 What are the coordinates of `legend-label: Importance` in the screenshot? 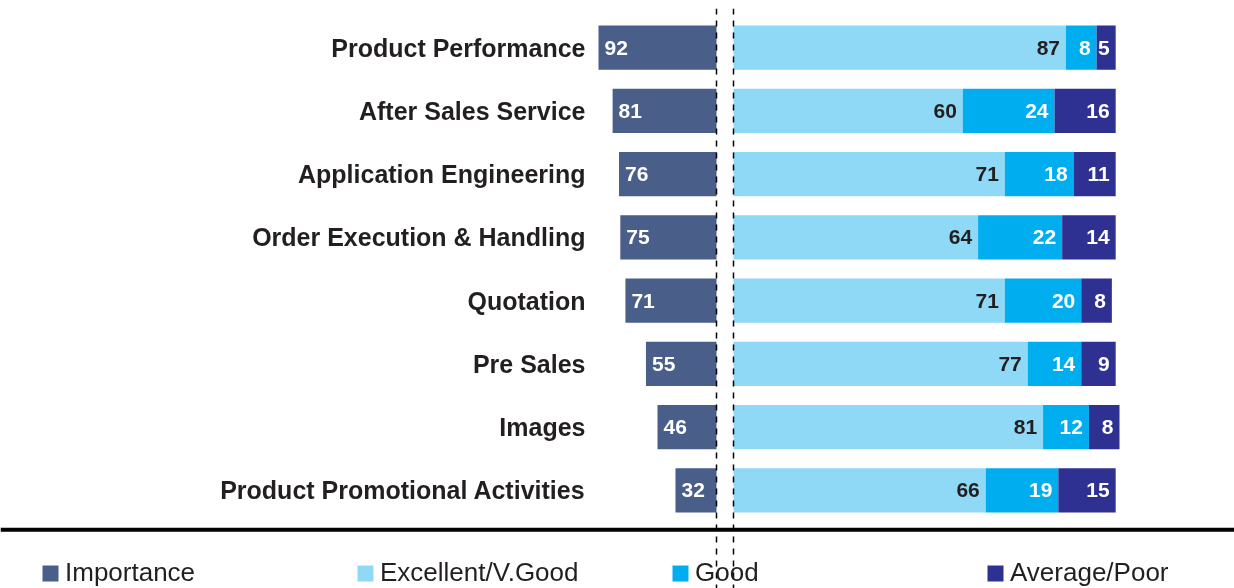 It's located at (131, 572).